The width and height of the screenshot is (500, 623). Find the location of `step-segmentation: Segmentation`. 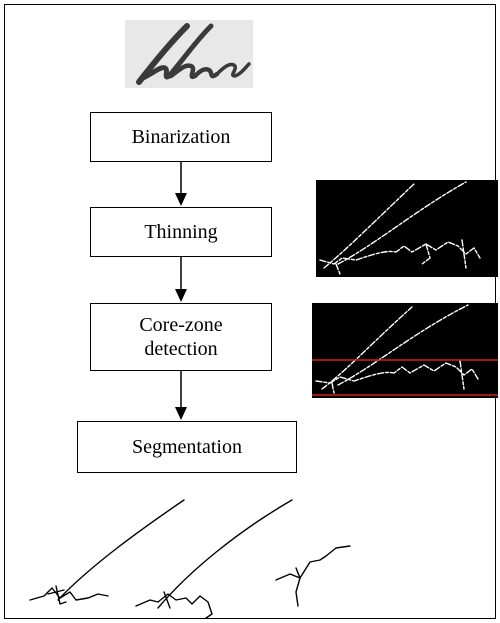

step-segmentation: Segmentation is located at coordinates (187, 447).